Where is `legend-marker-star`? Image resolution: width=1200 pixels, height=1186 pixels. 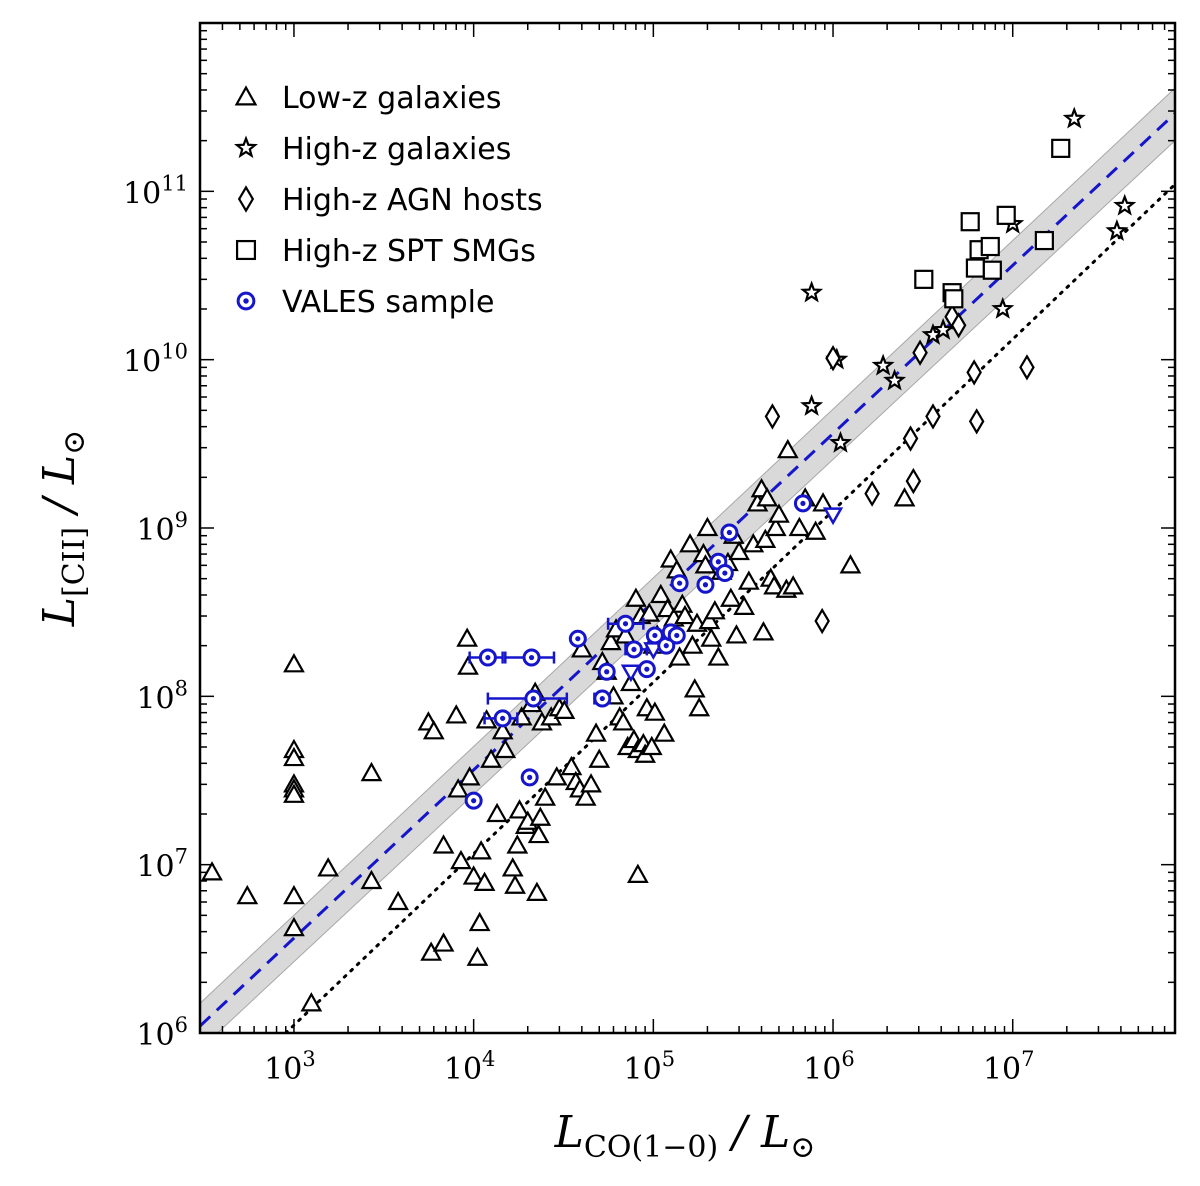 legend-marker-star is located at coordinates (246, 147).